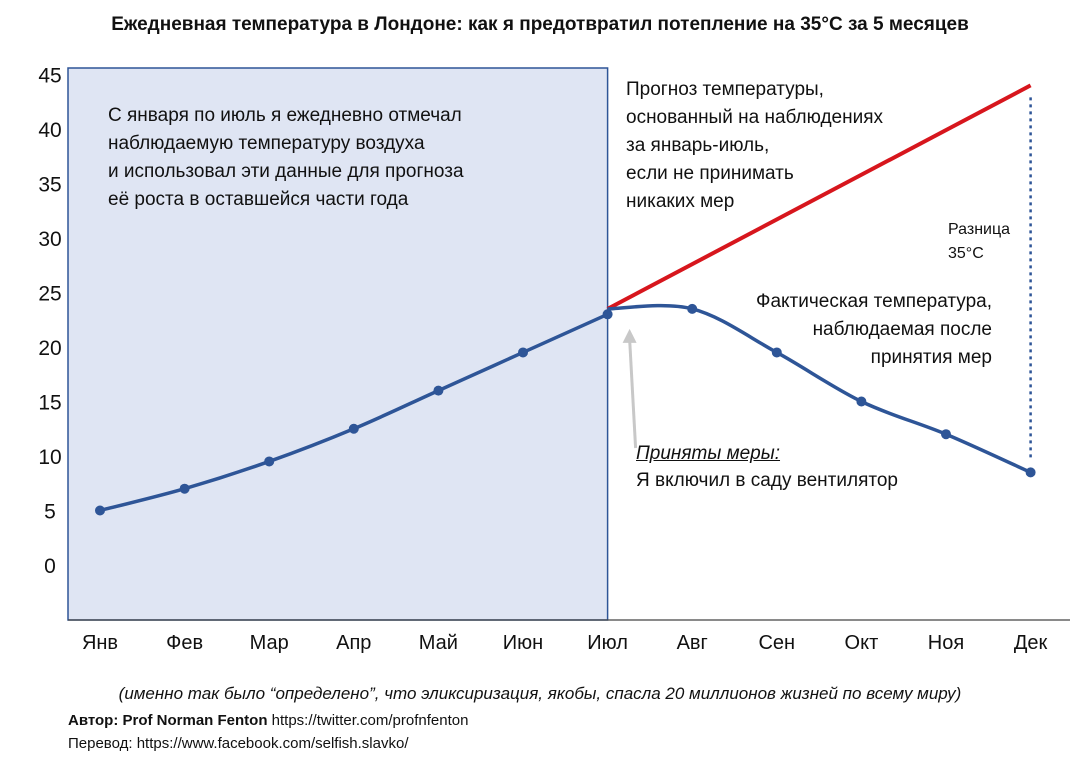  What do you see at coordinates (49, 348) in the screenshot?
I see `y-tick-label: 20` at bounding box center [49, 348].